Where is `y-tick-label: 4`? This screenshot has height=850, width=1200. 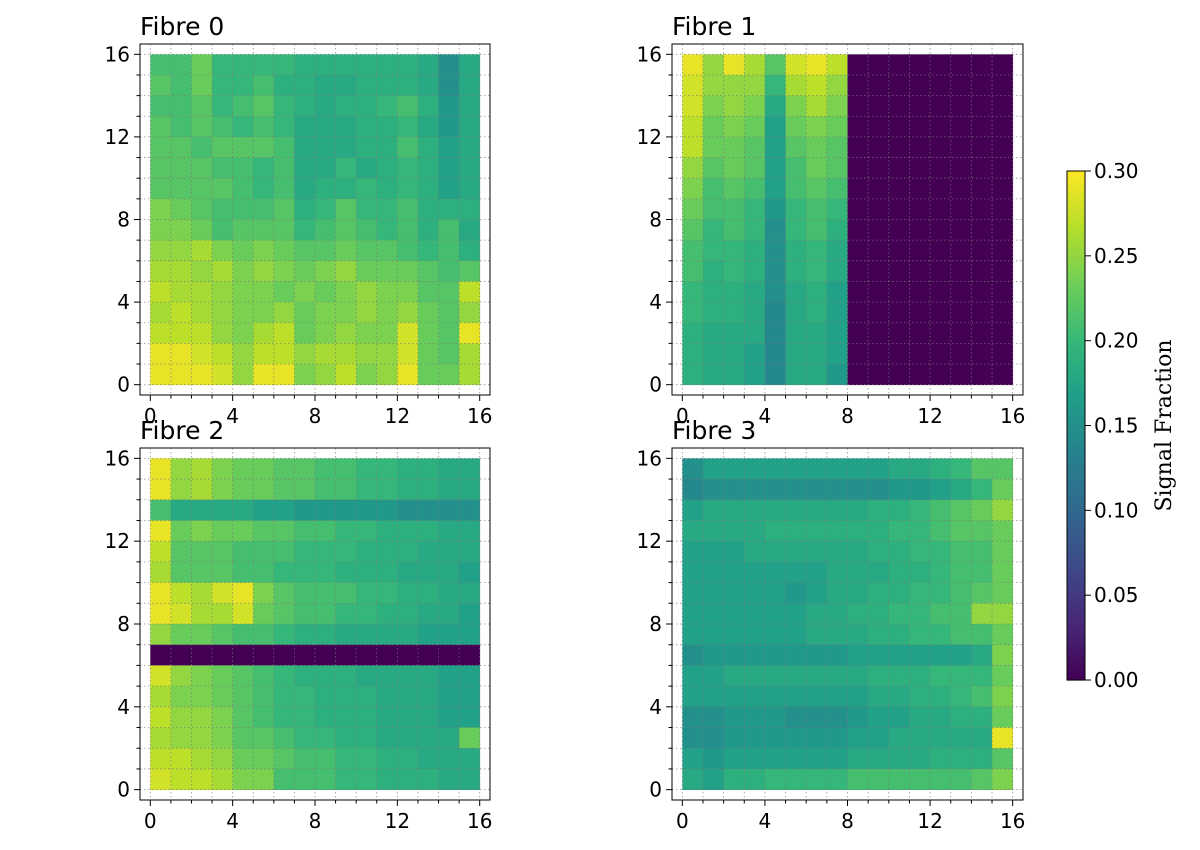
y-tick-label: 4 is located at coordinates (655, 302).